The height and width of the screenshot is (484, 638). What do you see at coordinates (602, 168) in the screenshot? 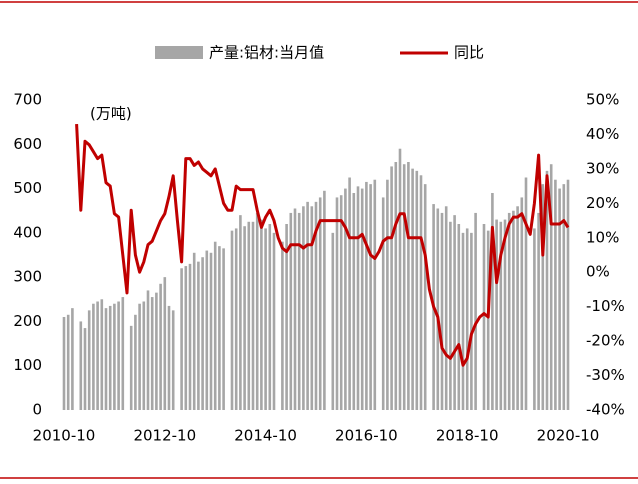
I see `y2-tick-label: 30%` at bounding box center [602, 168].